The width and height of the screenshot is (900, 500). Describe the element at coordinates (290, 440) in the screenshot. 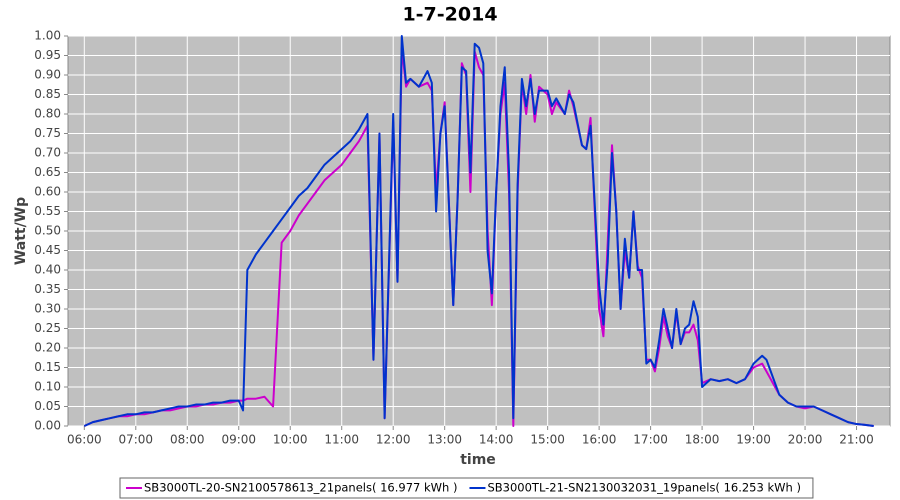

I see `x-tick-label: 10:00` at that location.